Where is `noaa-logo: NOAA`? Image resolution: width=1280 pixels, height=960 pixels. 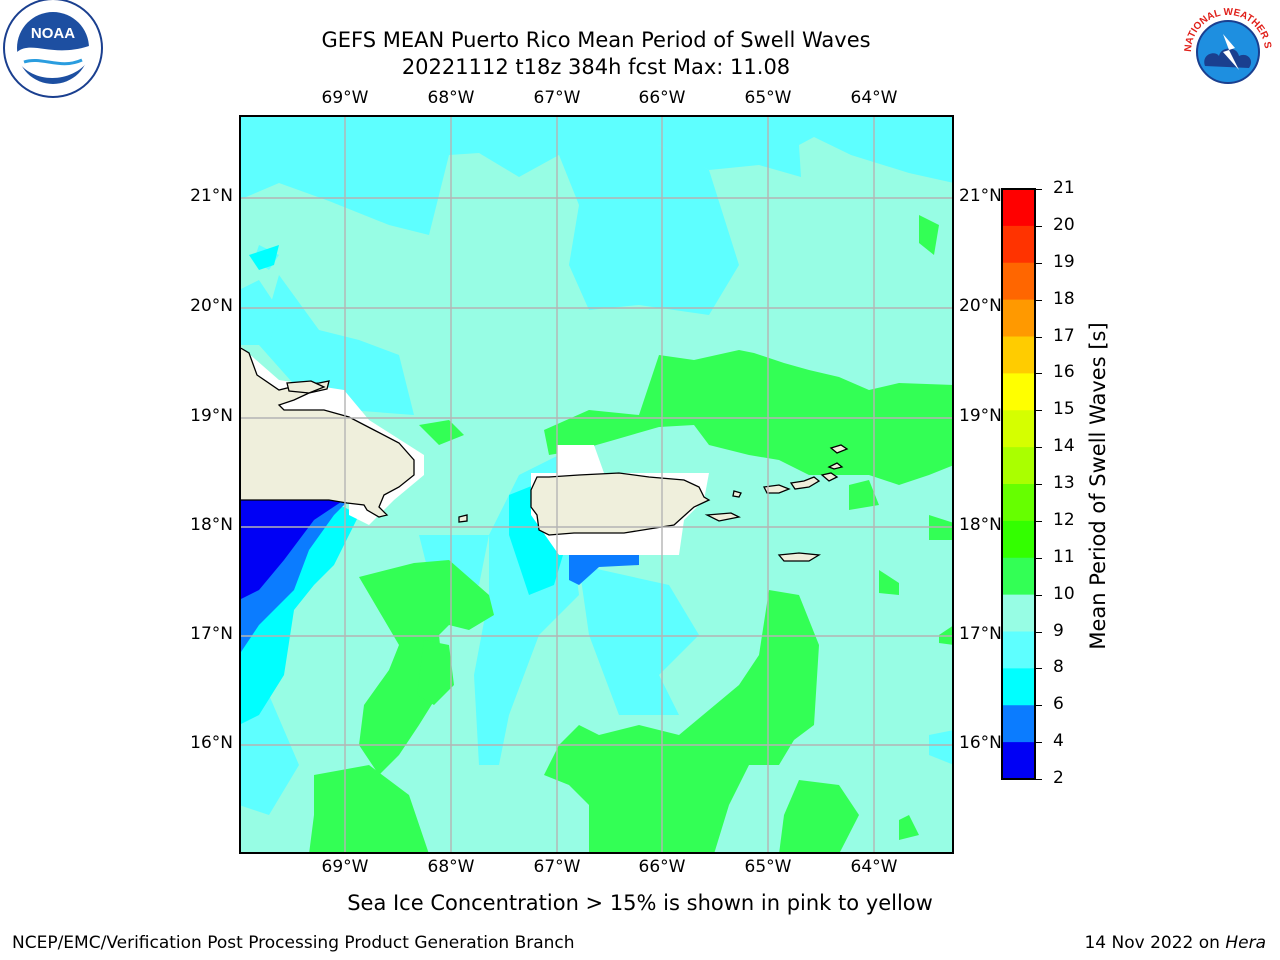 noaa-logo: NOAA is located at coordinates (53, 49).